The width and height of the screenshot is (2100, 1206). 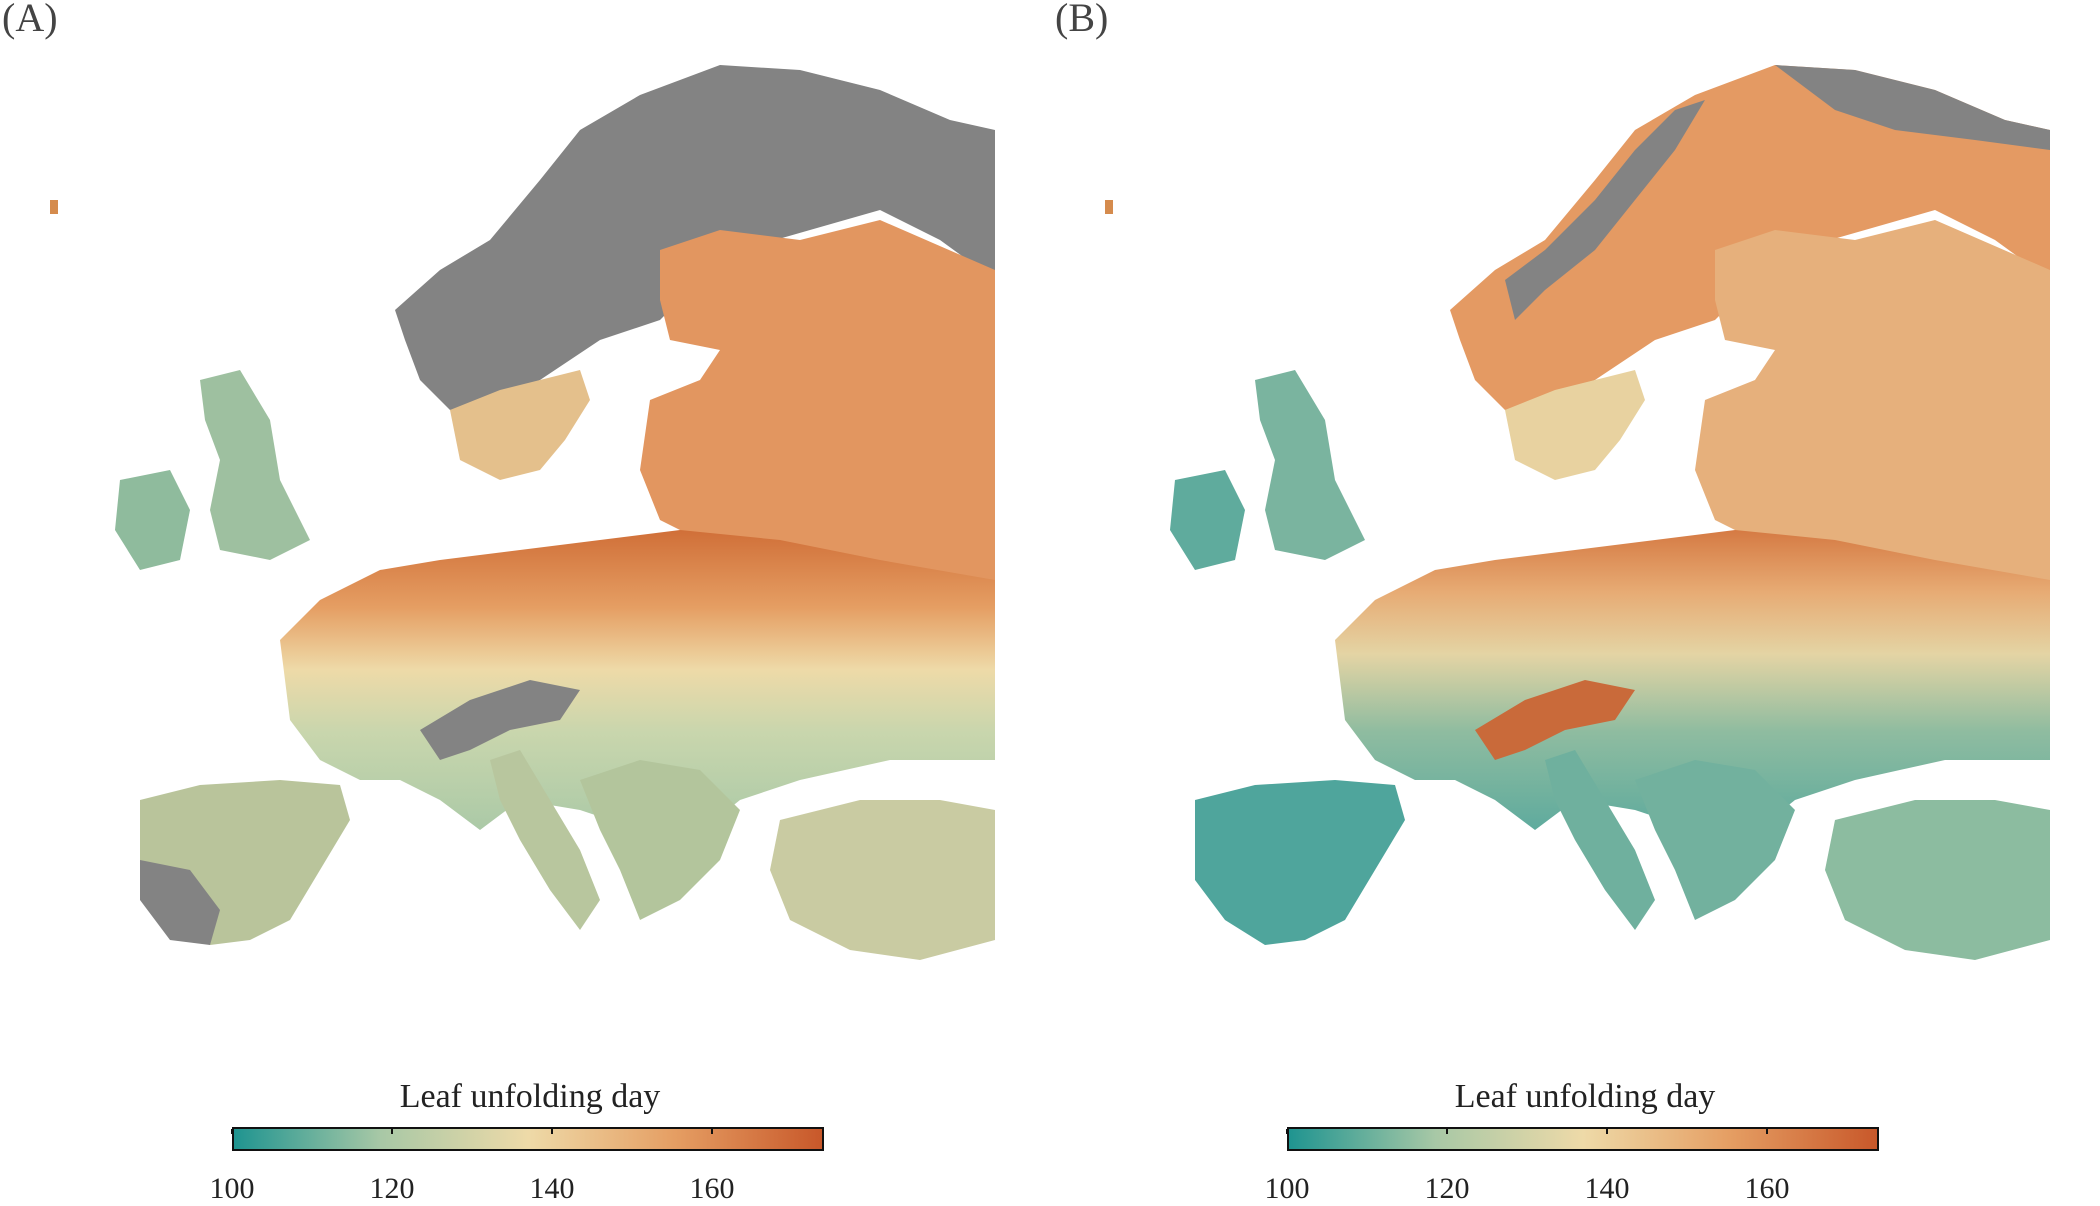 I want to click on colorbar-b, so click(x=1583, y=1139).